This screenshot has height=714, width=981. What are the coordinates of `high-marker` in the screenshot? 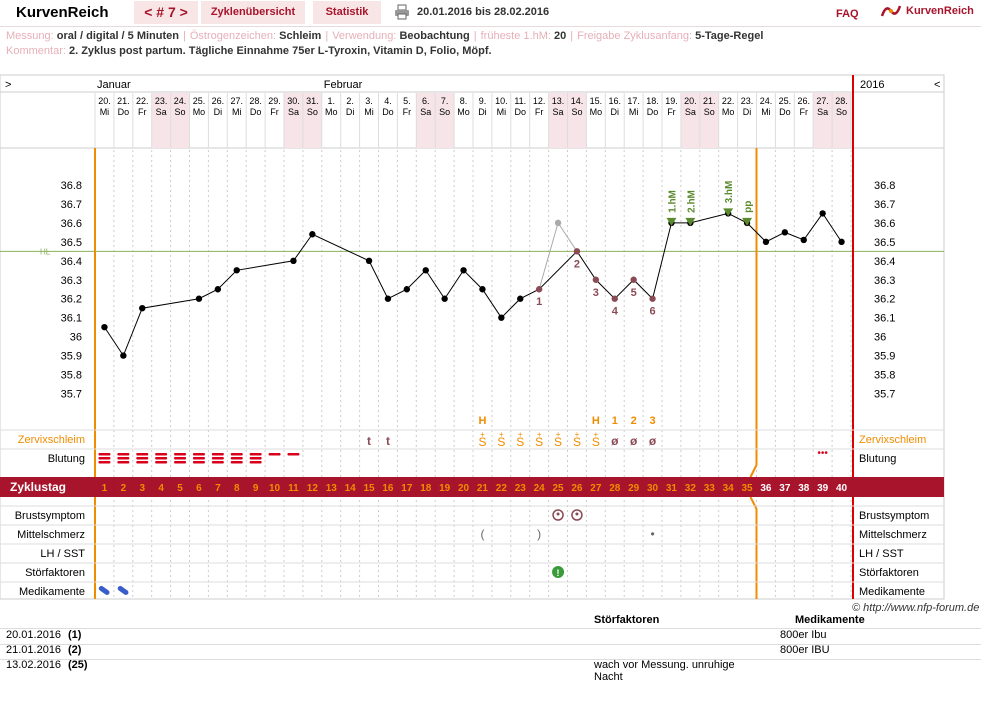 It's located at (671, 221).